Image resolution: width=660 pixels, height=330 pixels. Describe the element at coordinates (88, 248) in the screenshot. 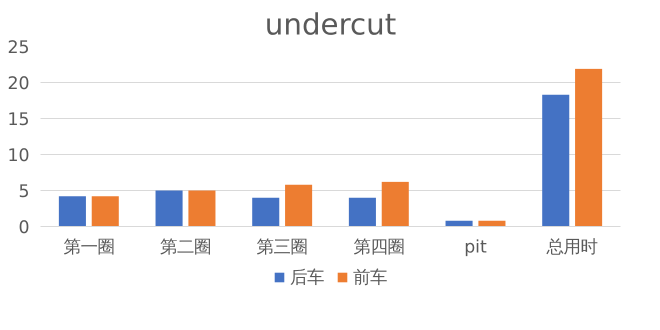

I see `x-tick-label: 第一圈` at that location.